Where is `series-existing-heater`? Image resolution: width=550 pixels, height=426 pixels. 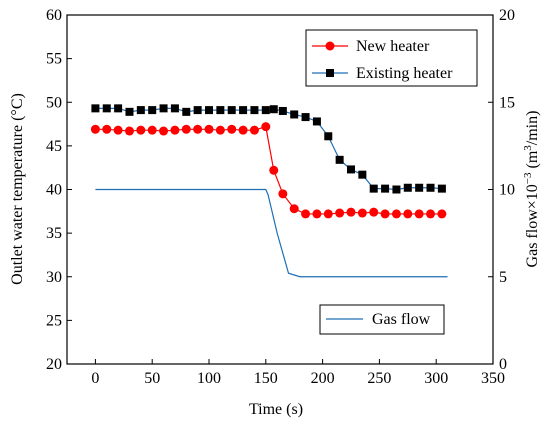
series-existing-heater is located at coordinates (268, 149).